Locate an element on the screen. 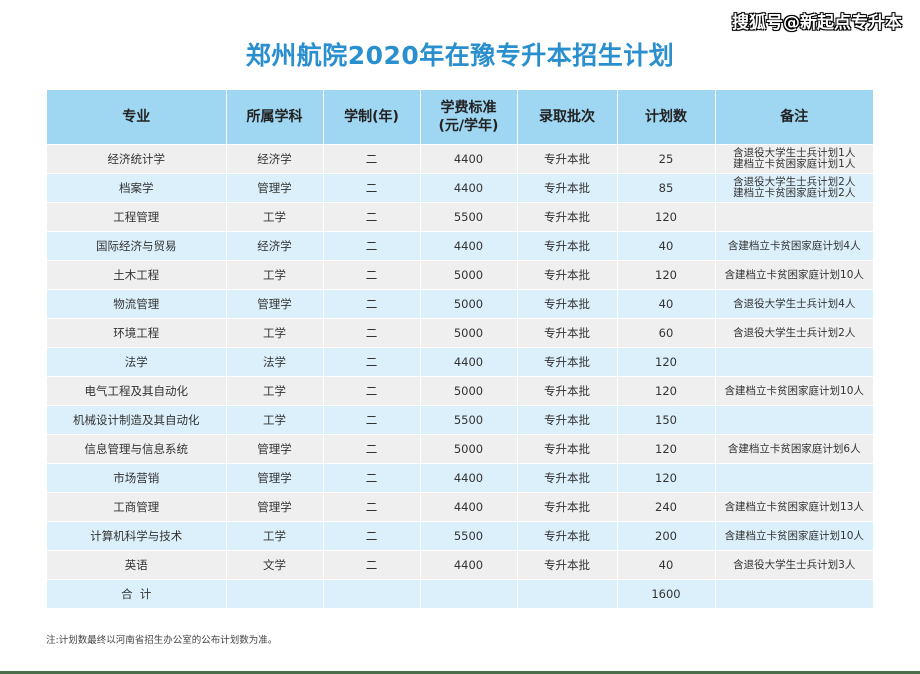 This screenshot has height=674, width=920. table-row: 电气工程及其自动化 工学二 5000 专升本批 120 含建档立卡贫困家庭计划10人 is located at coordinates (460, 391).